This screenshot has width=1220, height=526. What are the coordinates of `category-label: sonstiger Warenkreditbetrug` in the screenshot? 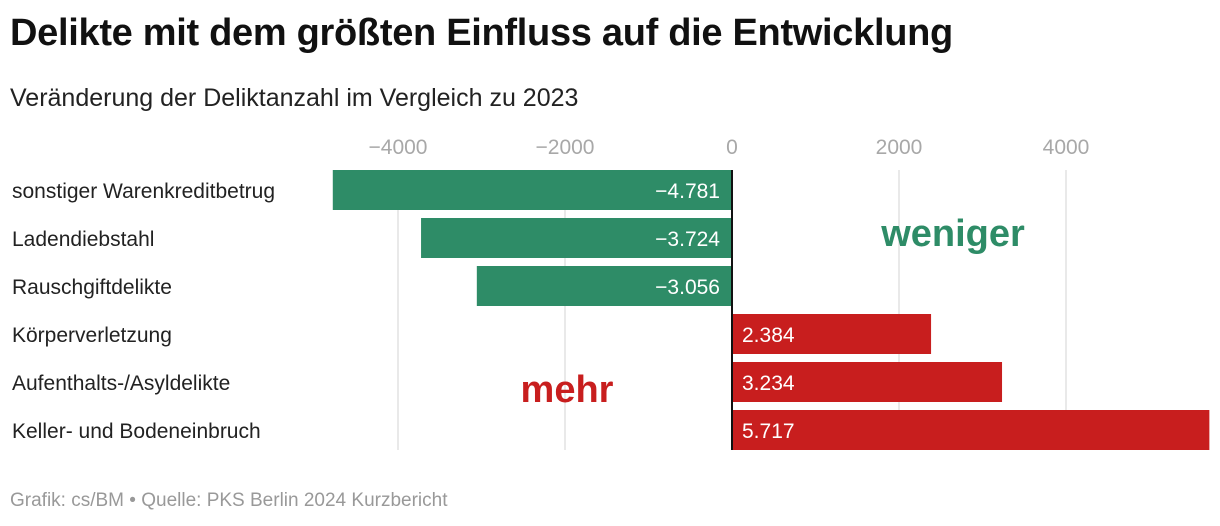 It's located at (143, 191).